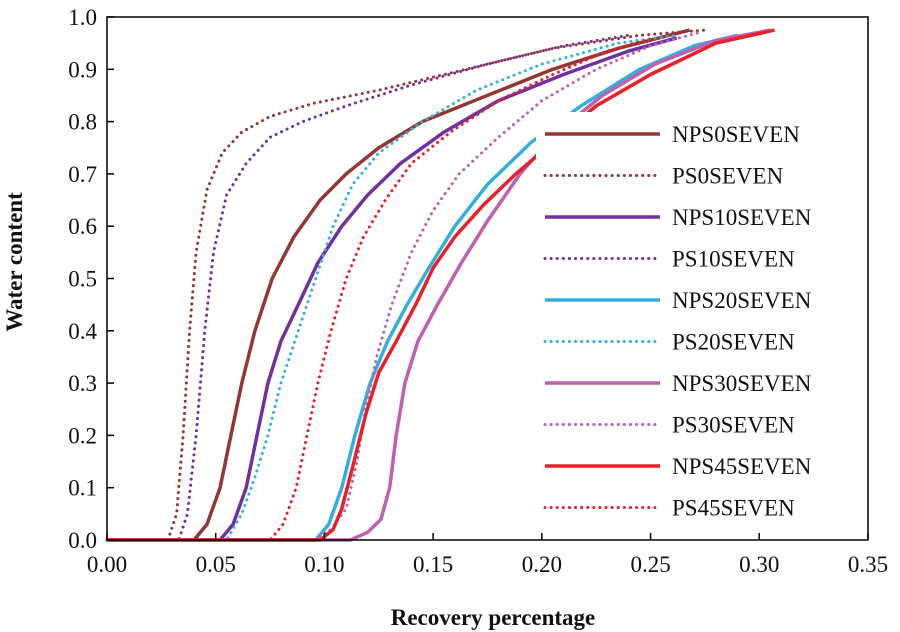  I want to click on legend-label-ps10seven: PS10SEVEN, so click(733, 259).